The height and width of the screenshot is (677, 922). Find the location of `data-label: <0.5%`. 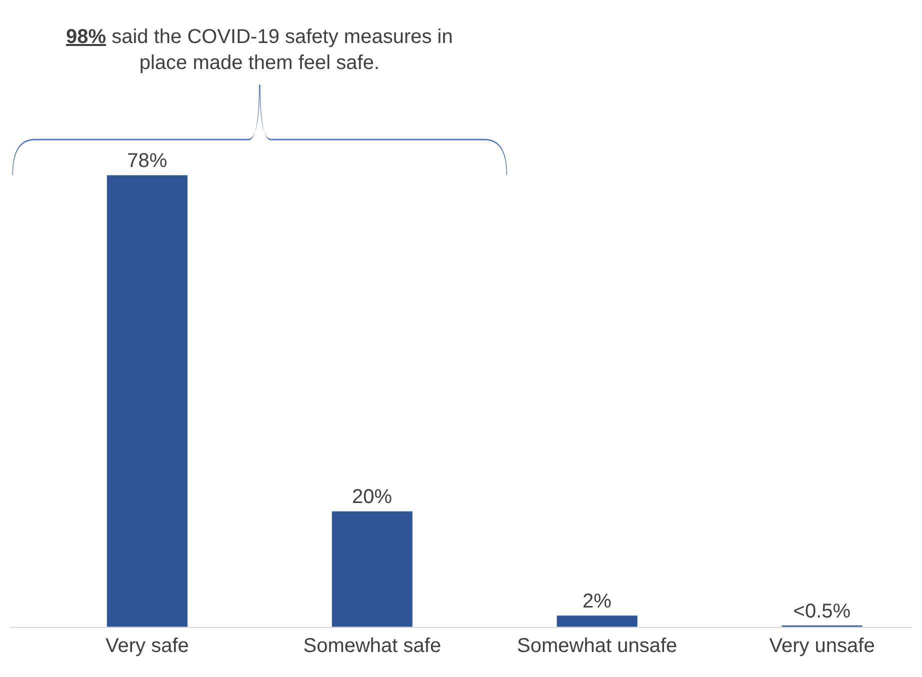

data-label: <0.5% is located at coordinates (822, 611).